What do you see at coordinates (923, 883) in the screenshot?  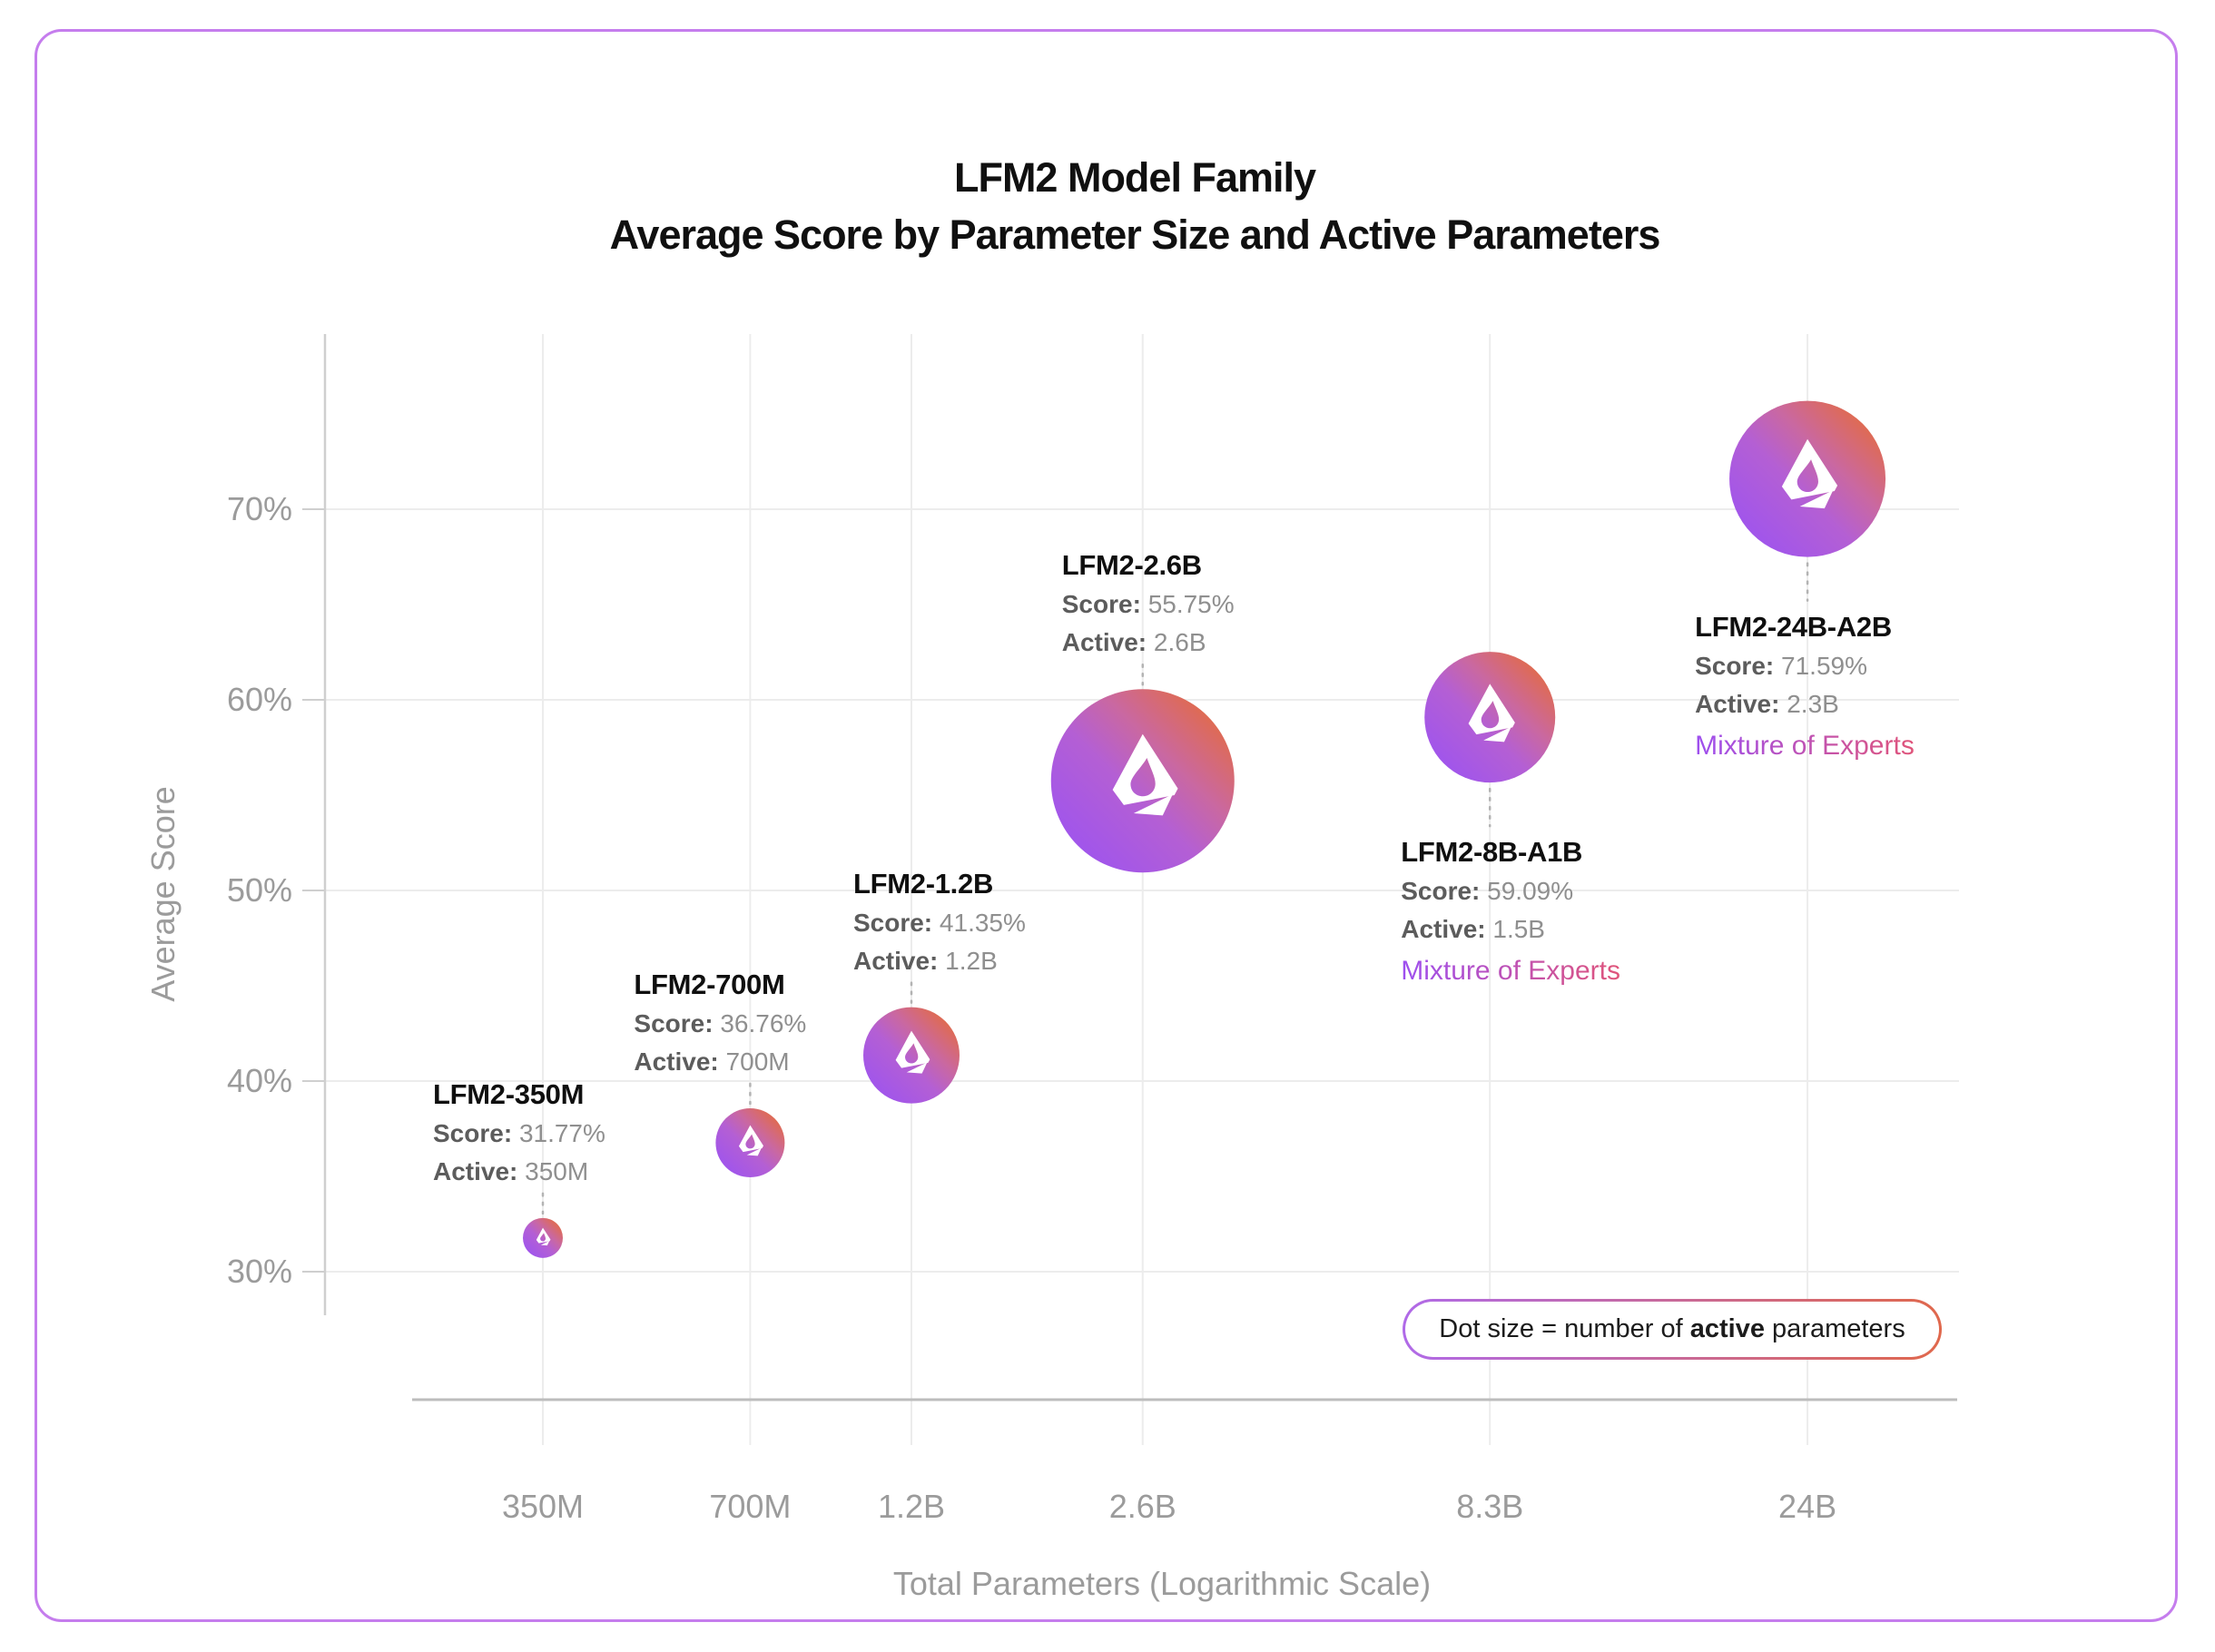 I see `point-name: LFM2-1.2B` at bounding box center [923, 883].